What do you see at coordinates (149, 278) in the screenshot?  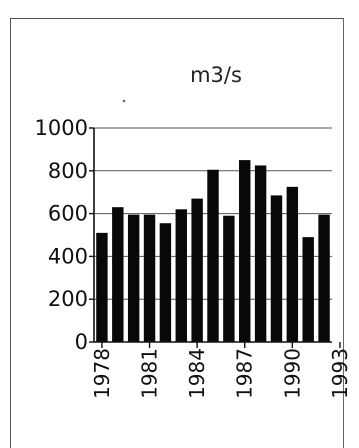 I see `bar-1981` at bounding box center [149, 278].